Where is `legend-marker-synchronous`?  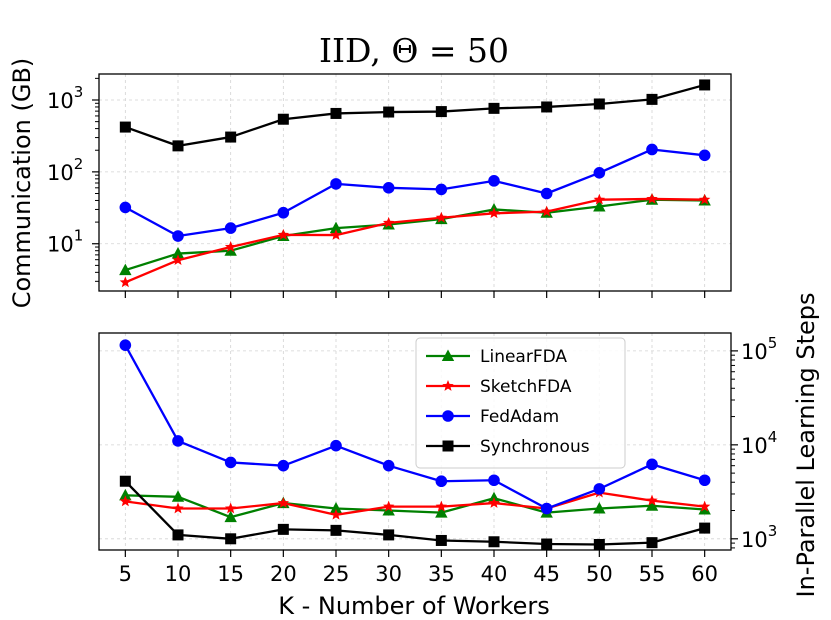 legend-marker-synchronous is located at coordinates (448, 446).